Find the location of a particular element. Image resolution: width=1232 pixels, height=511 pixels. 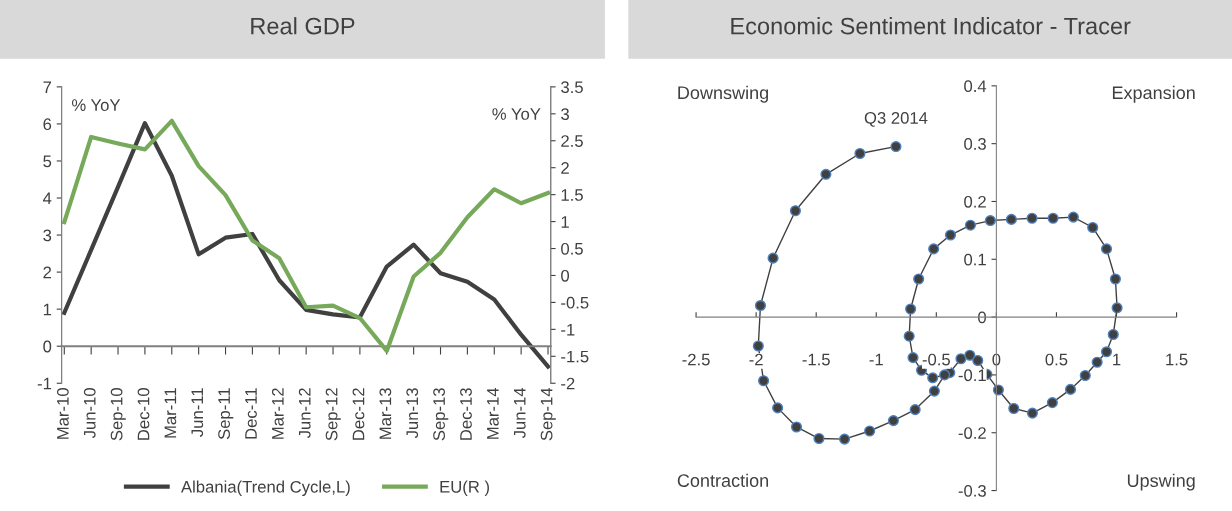

x-tick-label: -2 is located at coordinates (756, 359).